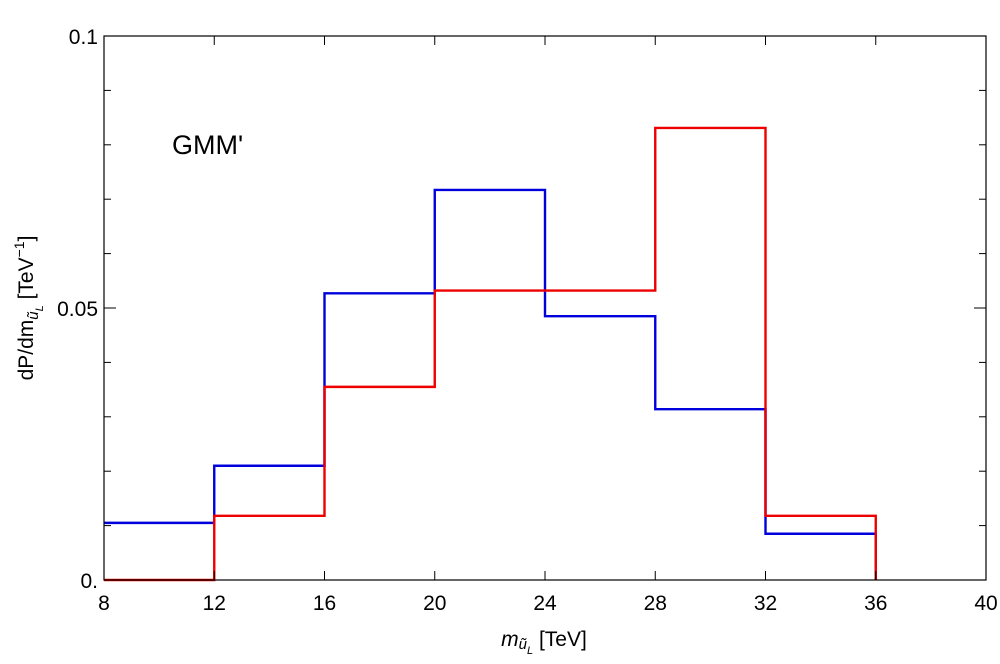 Image resolution: width=1000 pixels, height=664 pixels. Describe the element at coordinates (104, 603) in the screenshot. I see `x-tick-label: 8` at that location.